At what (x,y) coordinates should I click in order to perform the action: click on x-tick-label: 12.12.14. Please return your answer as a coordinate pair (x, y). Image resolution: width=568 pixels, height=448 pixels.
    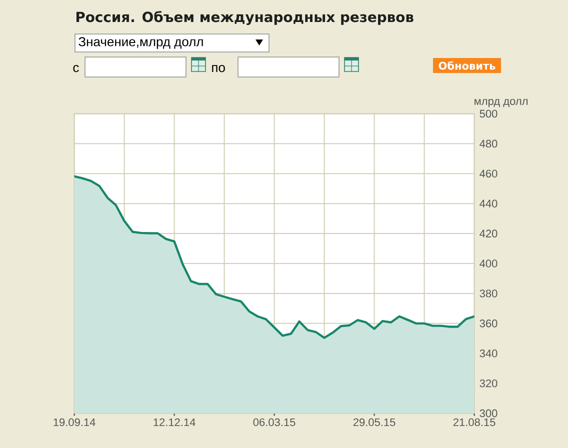
    Looking at the image, I should click on (175, 422).